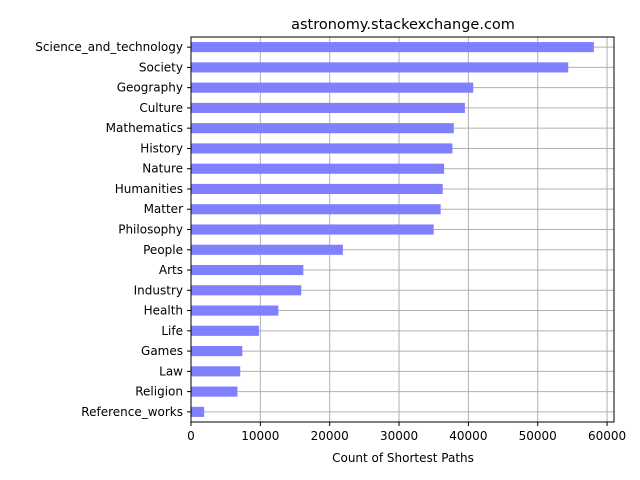 This screenshot has width=640, height=480. What do you see at coordinates (235, 310) in the screenshot?
I see `bar-health` at bounding box center [235, 310].